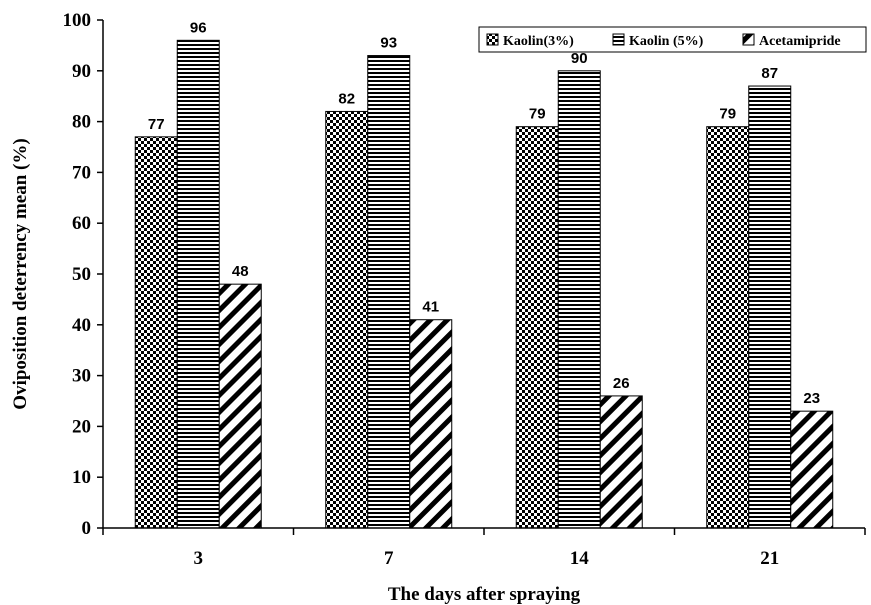 The image size is (871, 605). I want to click on y-axis-title: Oviposition deterrency mean (%), so click(20, 273).